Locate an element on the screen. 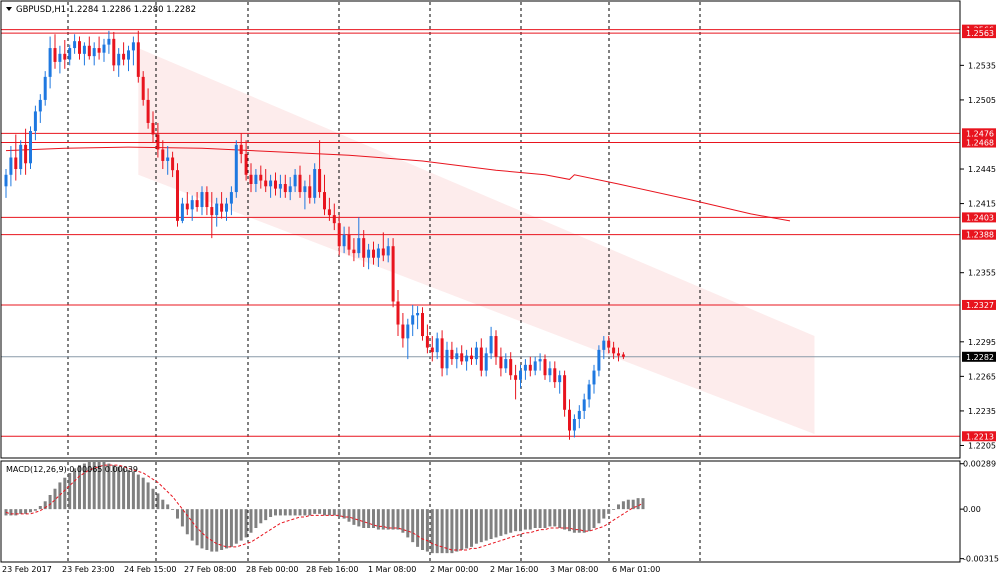  x-tick-label: 27 Feb 08:00 is located at coordinates (210, 569).